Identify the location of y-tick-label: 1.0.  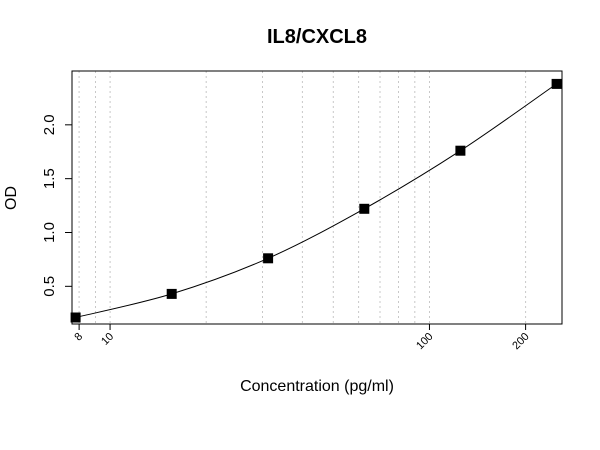
(49, 232).